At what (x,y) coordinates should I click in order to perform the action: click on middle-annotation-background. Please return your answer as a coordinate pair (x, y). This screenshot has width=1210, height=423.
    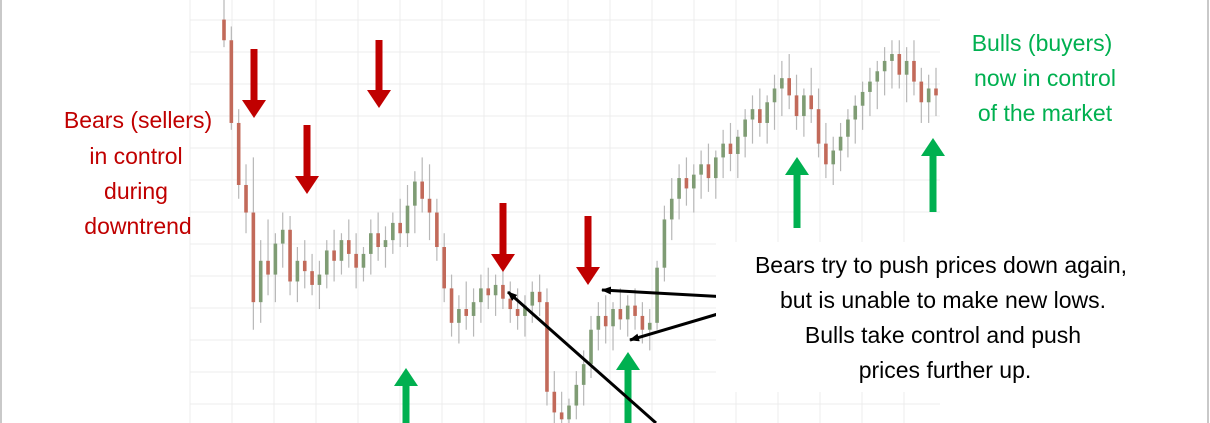
    Looking at the image, I should click on (934, 317).